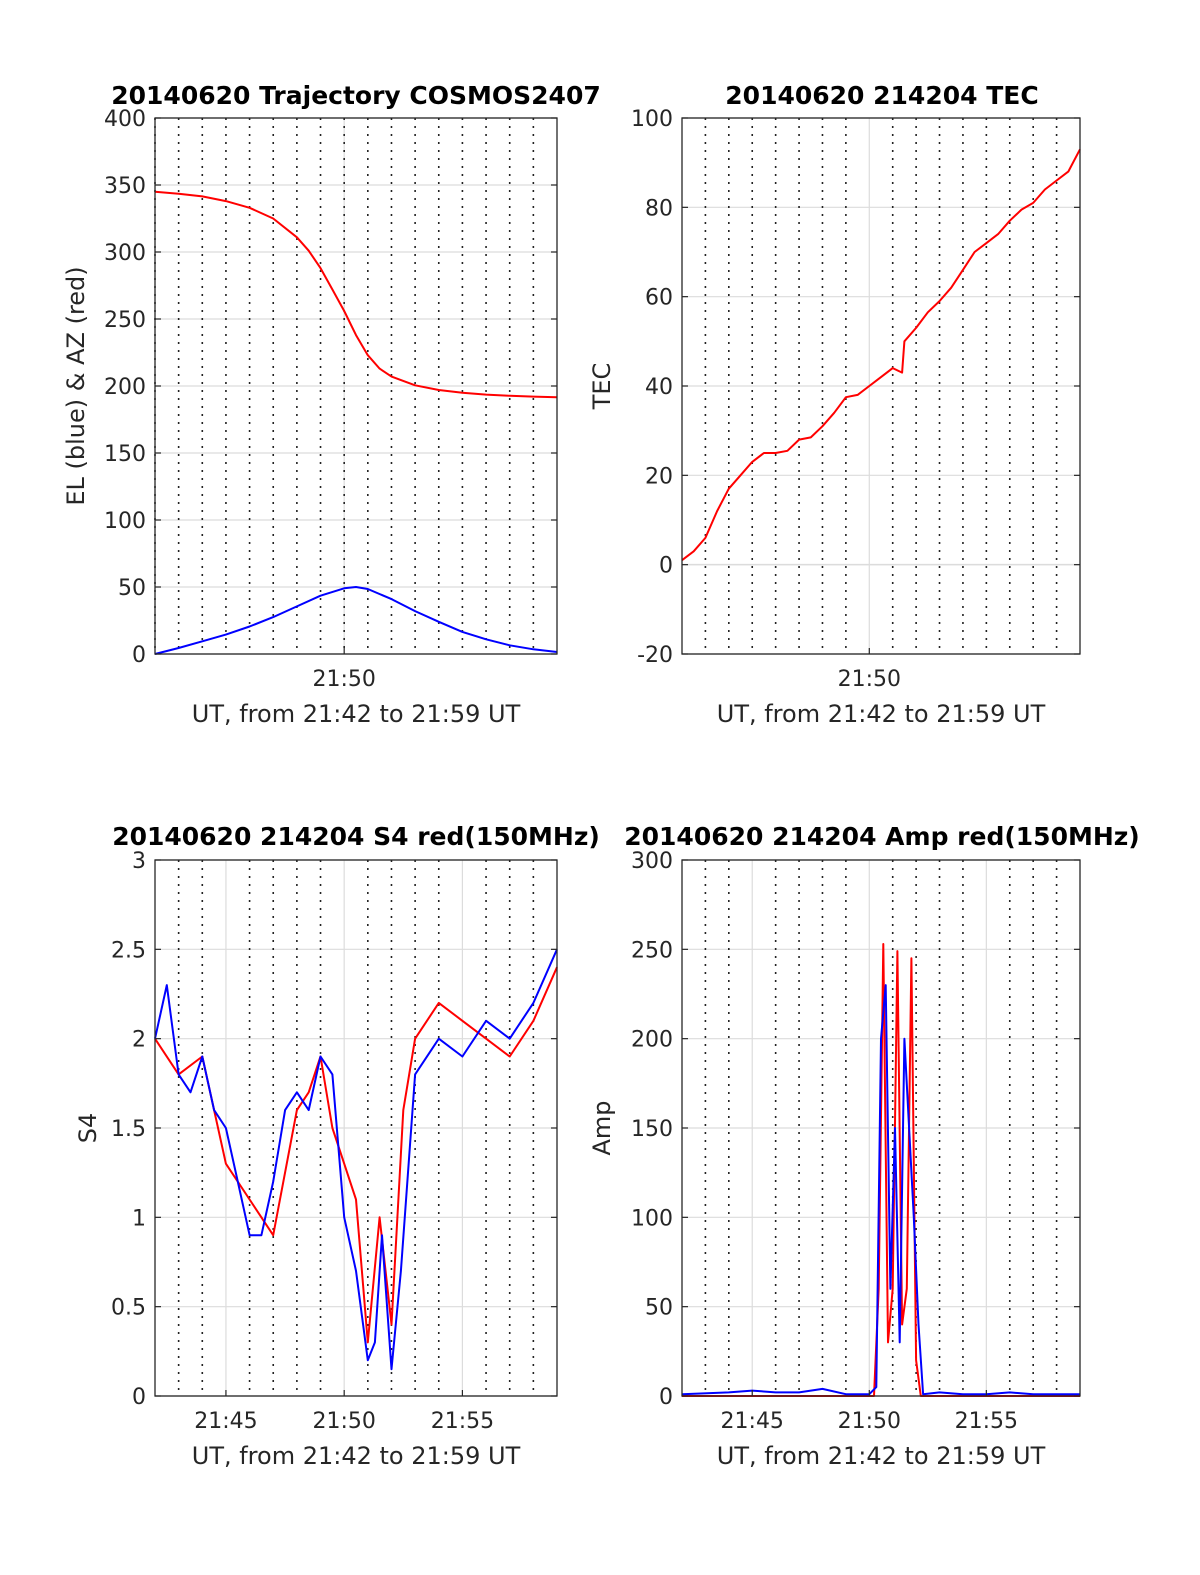  Describe the element at coordinates (128, 1308) in the screenshot. I see `y-tick-label: 0.5` at that location.